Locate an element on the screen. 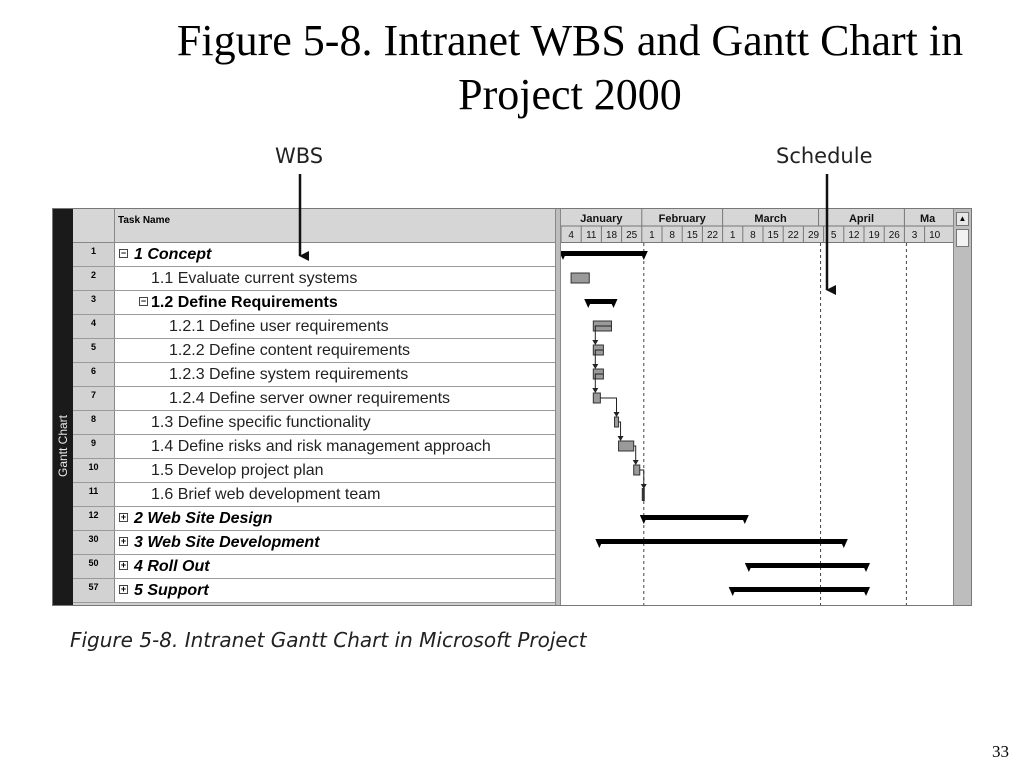 The image size is (1024, 768). task-id-cell: 5 is located at coordinates (94, 350).